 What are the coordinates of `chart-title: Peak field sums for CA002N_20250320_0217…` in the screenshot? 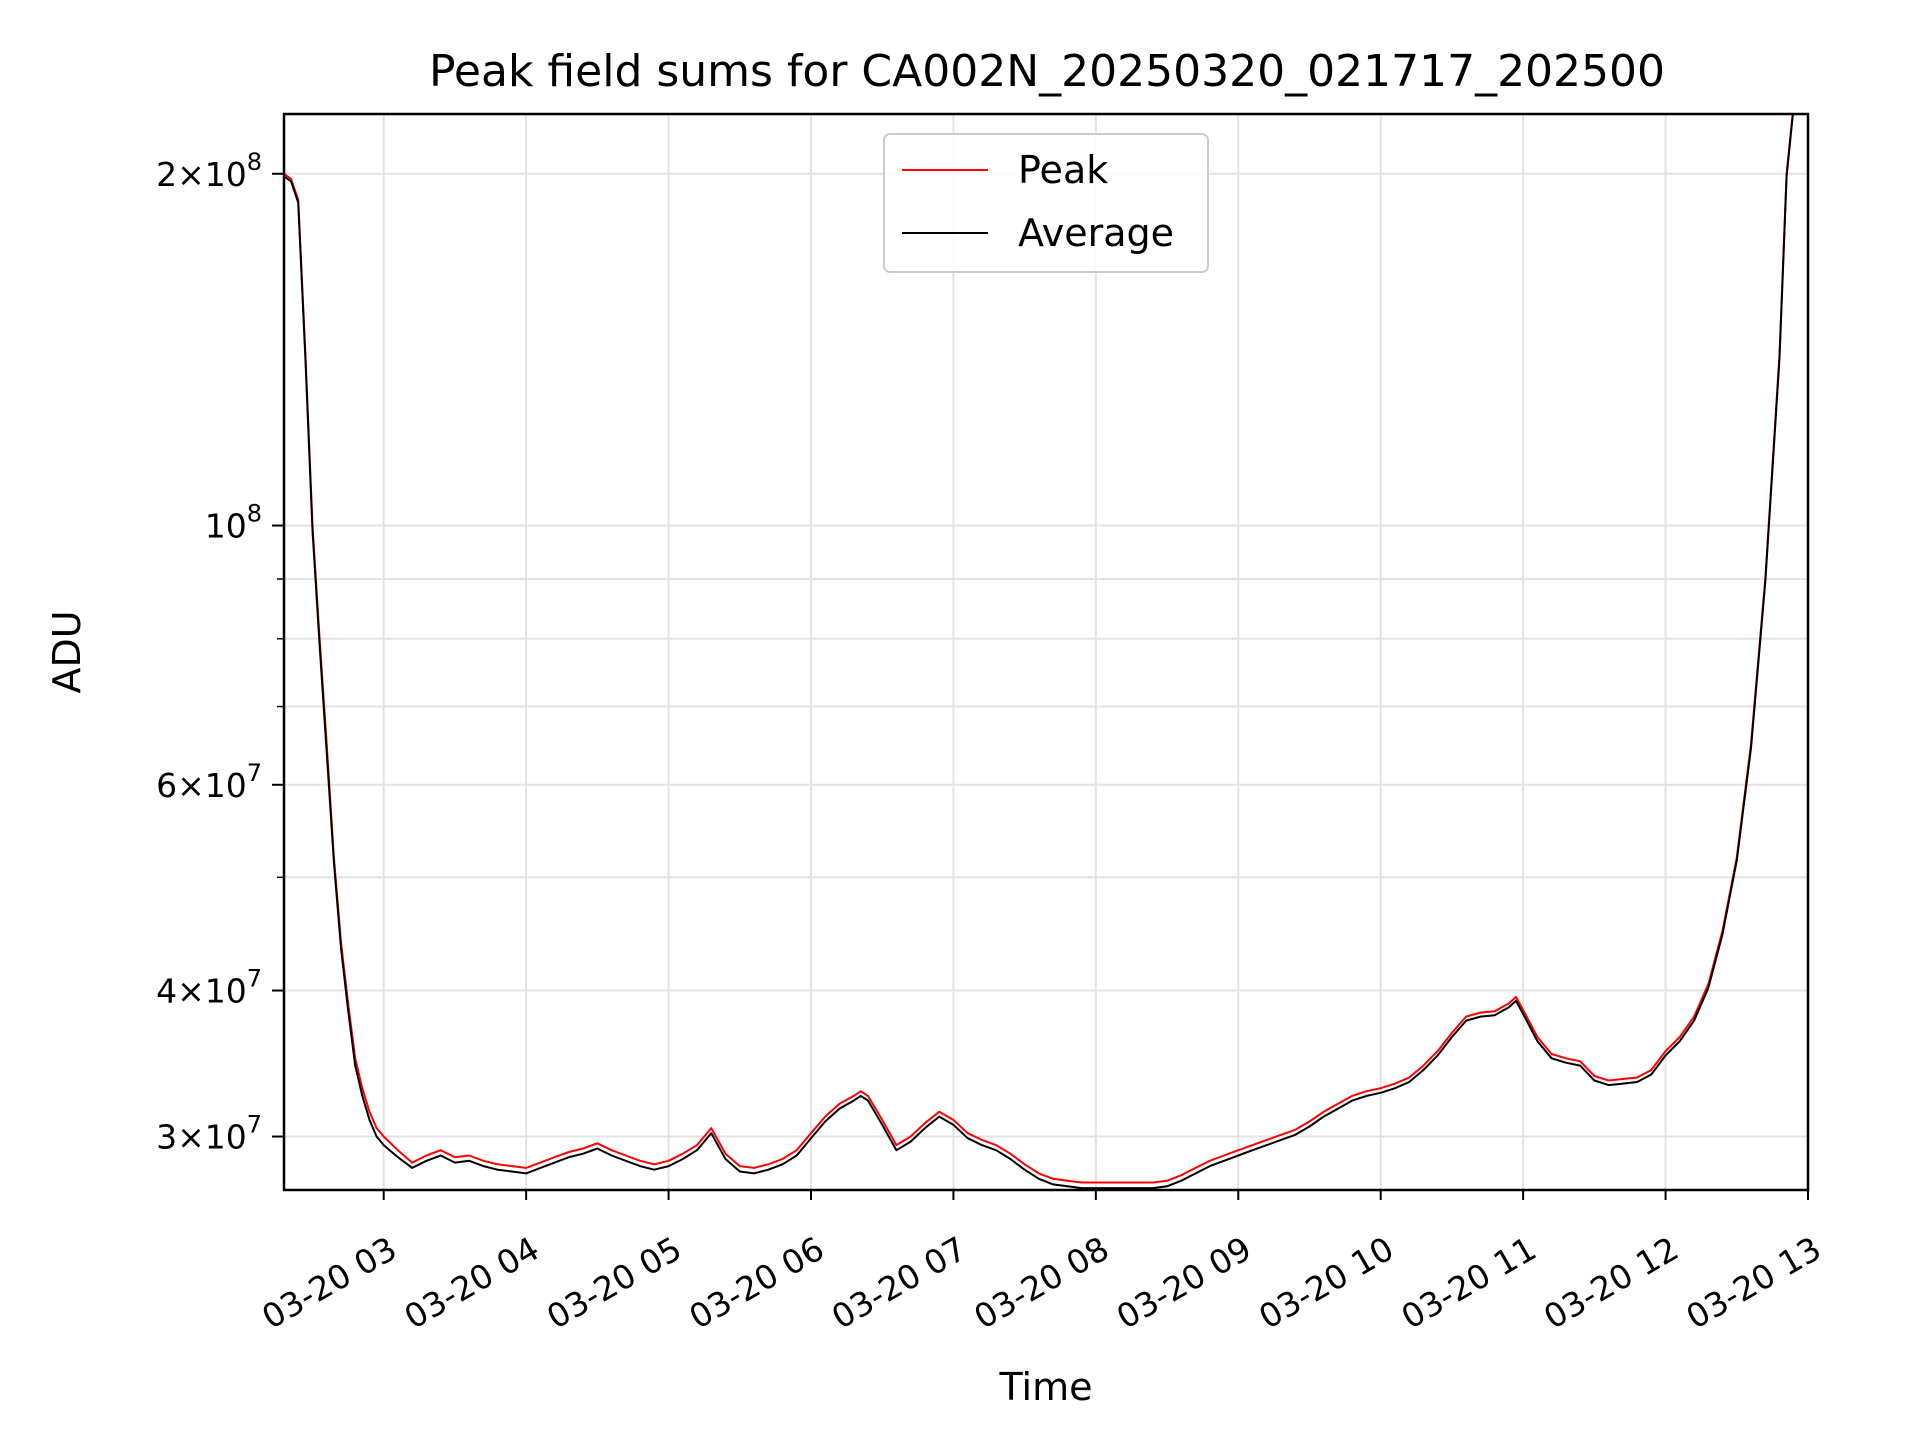 It's located at (1047, 71).